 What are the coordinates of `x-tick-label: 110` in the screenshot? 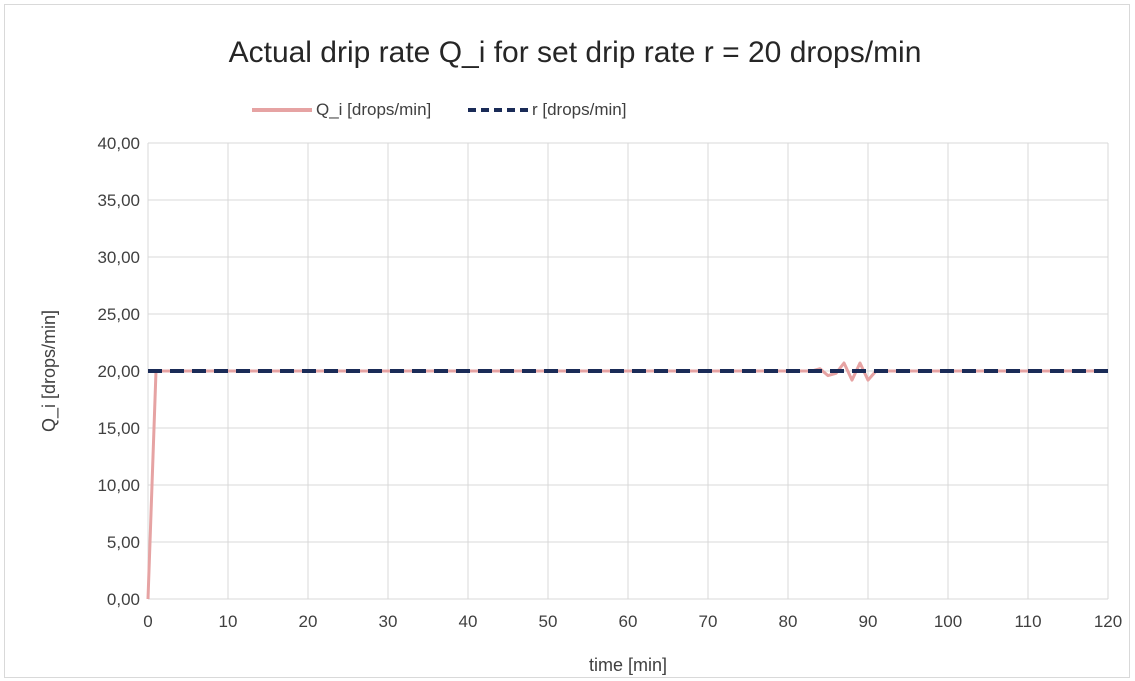 It's located at (1027, 621).